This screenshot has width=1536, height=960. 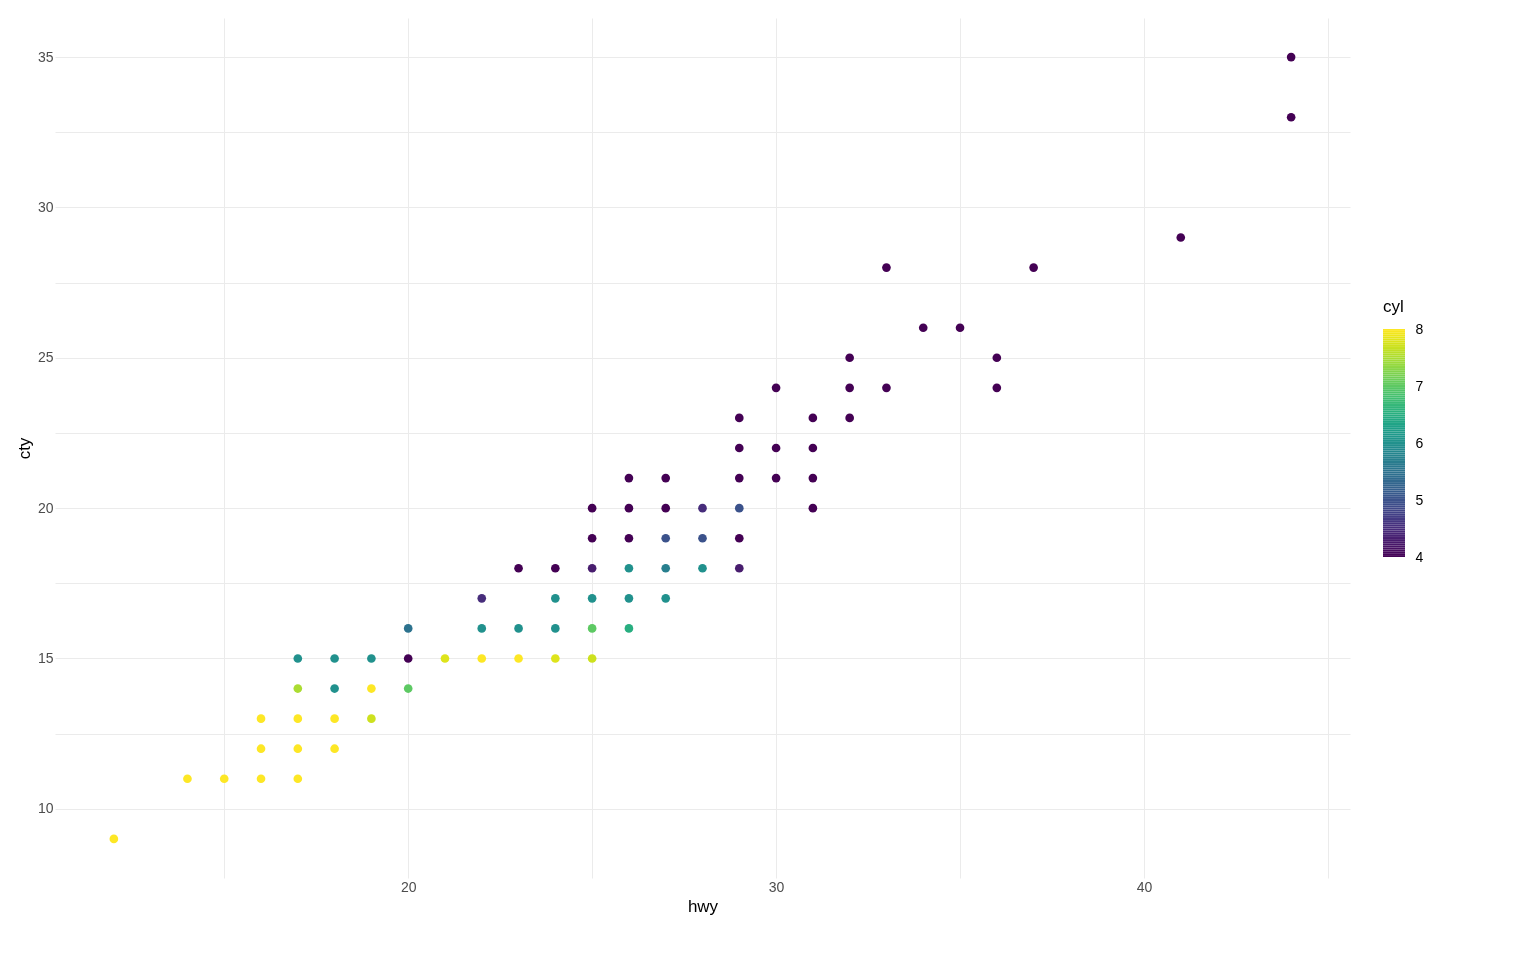 What do you see at coordinates (1419, 499) in the screenshot?
I see `color-bar-label: 5` at bounding box center [1419, 499].